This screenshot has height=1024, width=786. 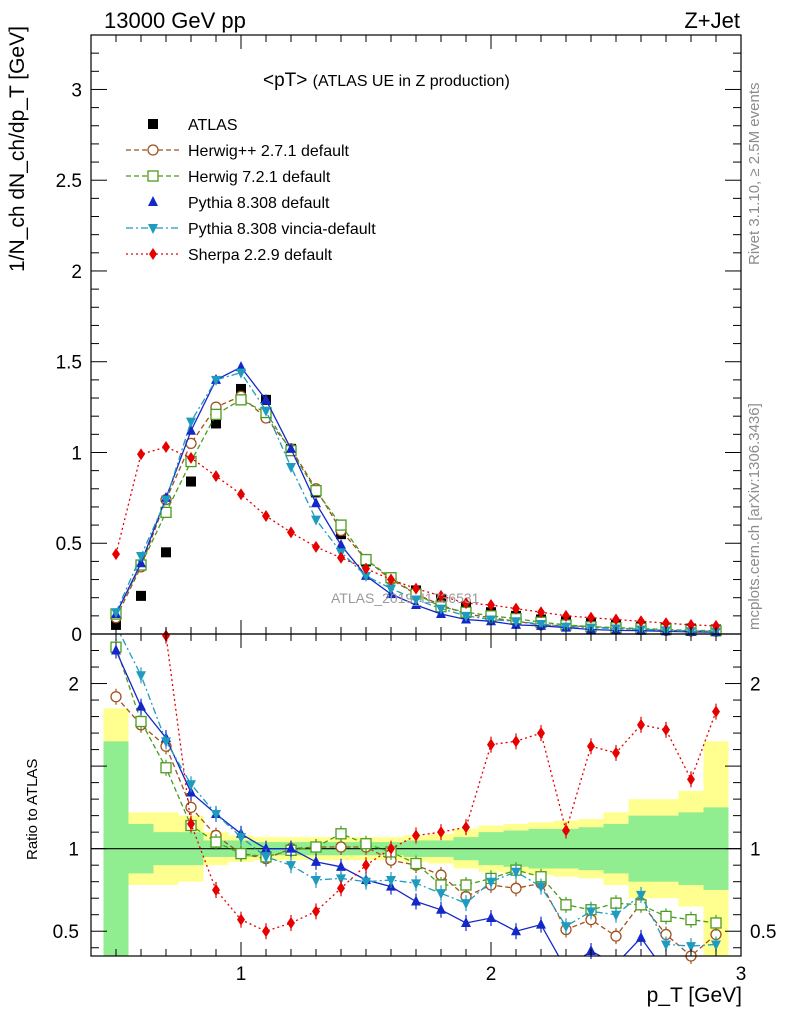 I want to click on x-tick-label-3: 3, so click(x=741, y=974).